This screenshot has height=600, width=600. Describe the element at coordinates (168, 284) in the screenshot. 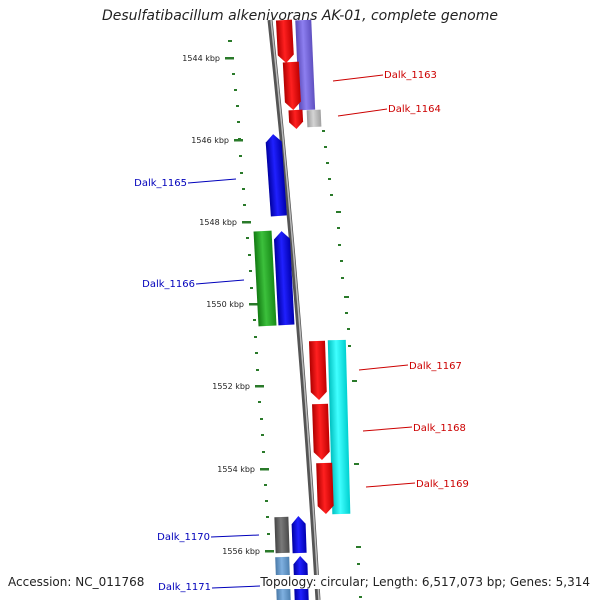

I see `gene-label: Dalk_1166` at that location.